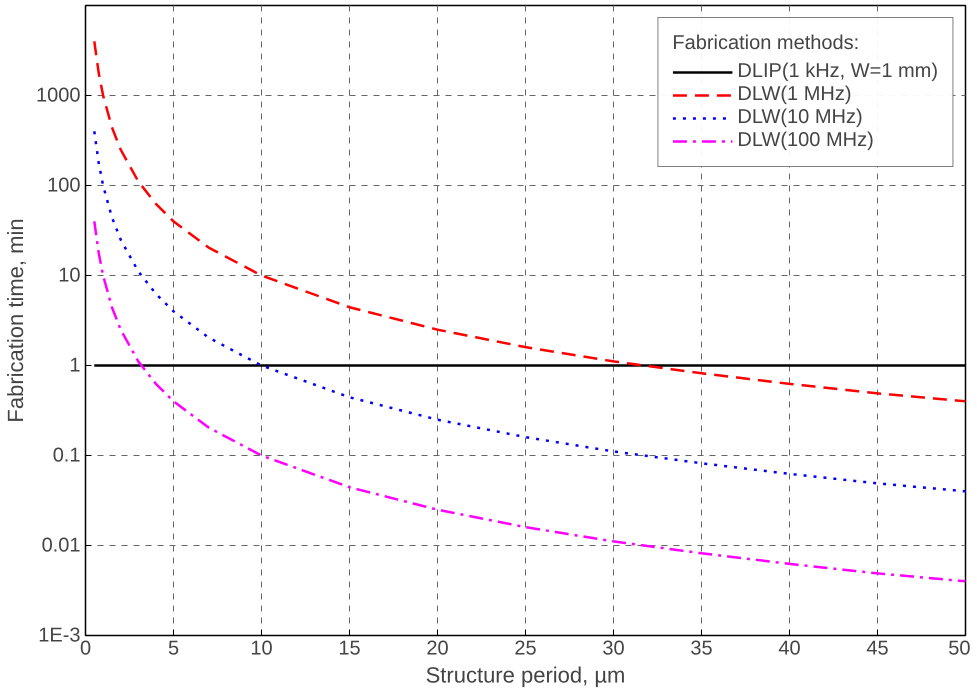  I want to click on x-tick-label: 25, so click(525, 649).